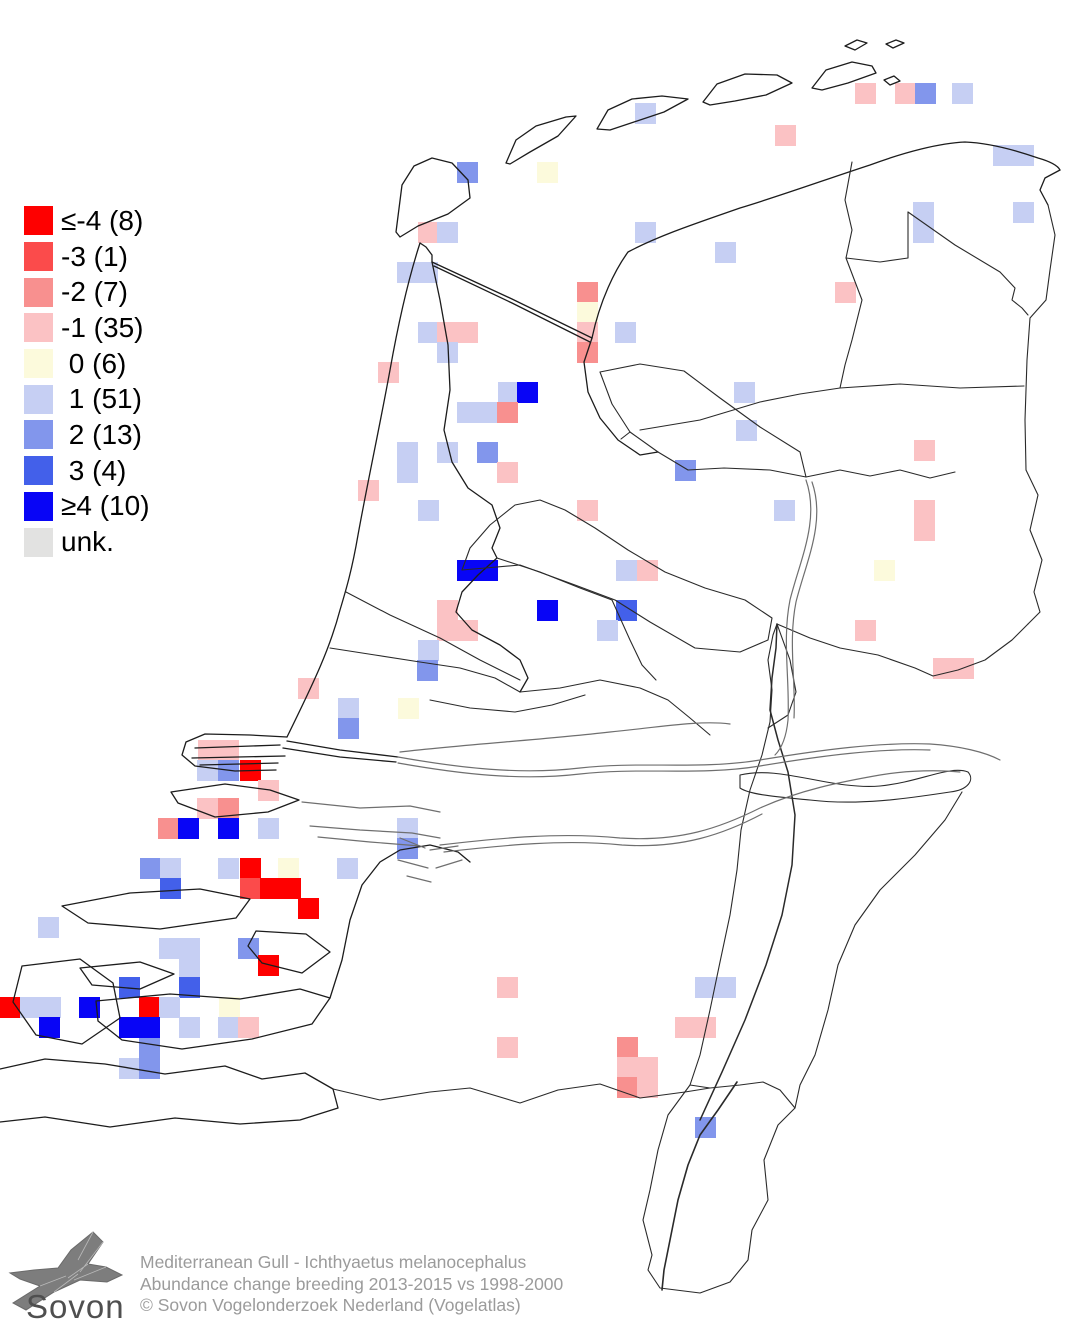  What do you see at coordinates (87, 399) in the screenshot?
I see `legend-item-1: 1 (51)` at bounding box center [87, 399].